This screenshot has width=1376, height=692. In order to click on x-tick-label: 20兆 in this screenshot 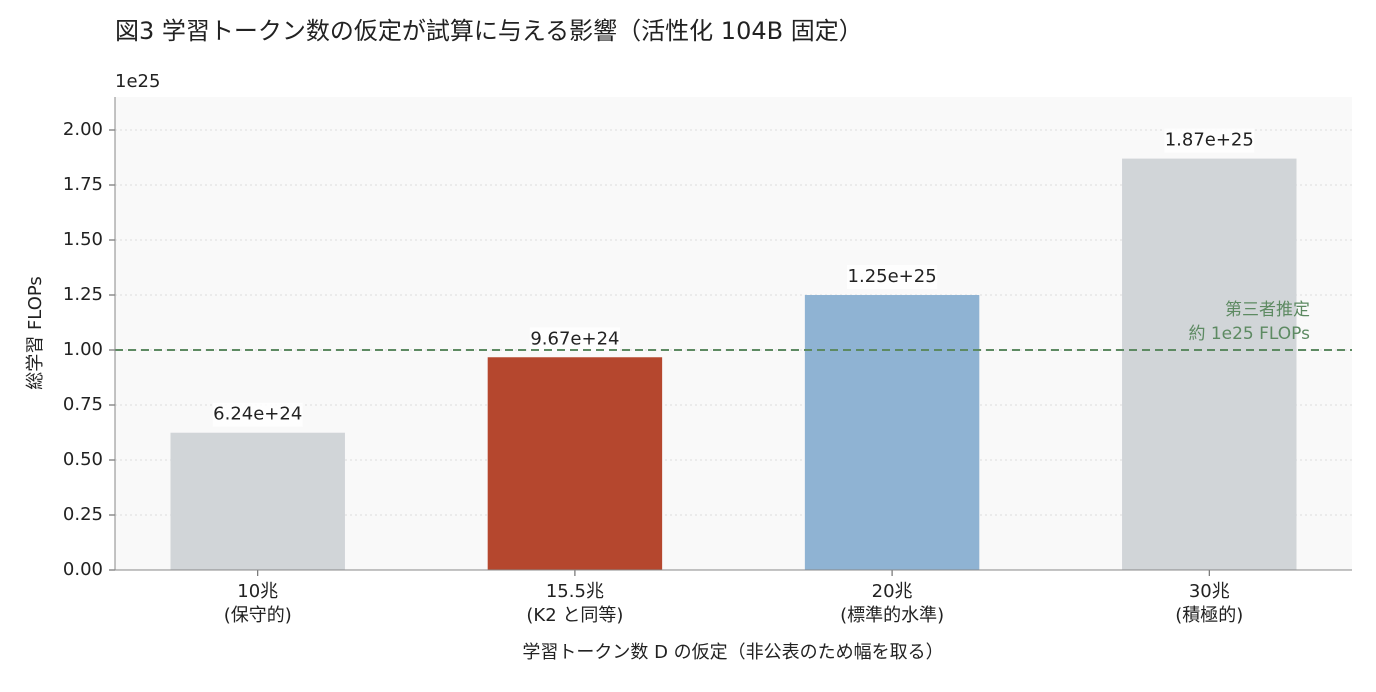, I will do `click(892, 591)`.